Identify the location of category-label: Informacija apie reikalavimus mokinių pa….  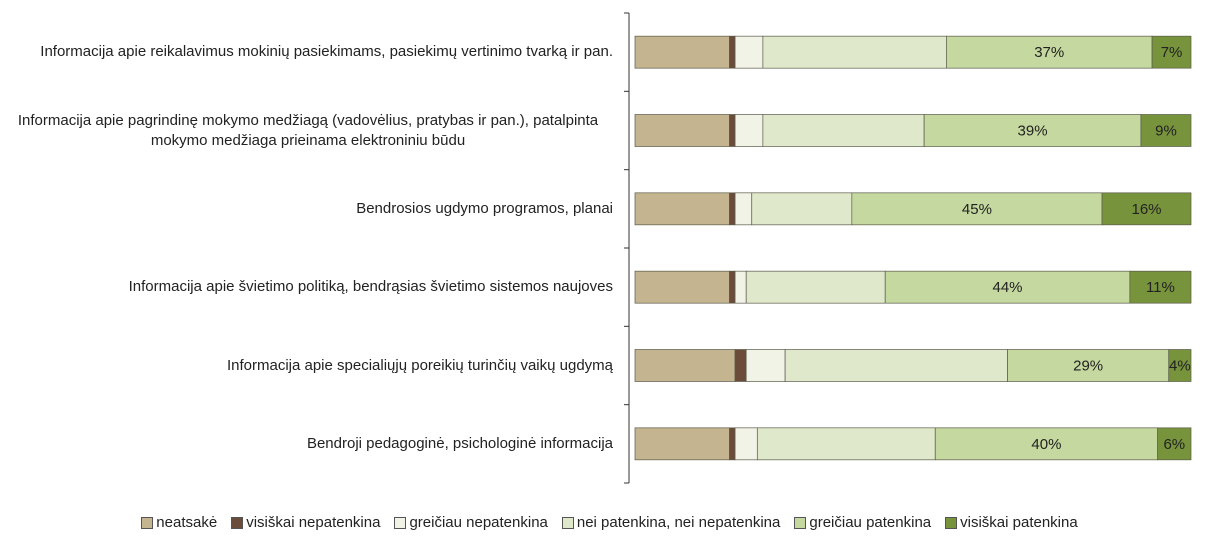
(308, 52).